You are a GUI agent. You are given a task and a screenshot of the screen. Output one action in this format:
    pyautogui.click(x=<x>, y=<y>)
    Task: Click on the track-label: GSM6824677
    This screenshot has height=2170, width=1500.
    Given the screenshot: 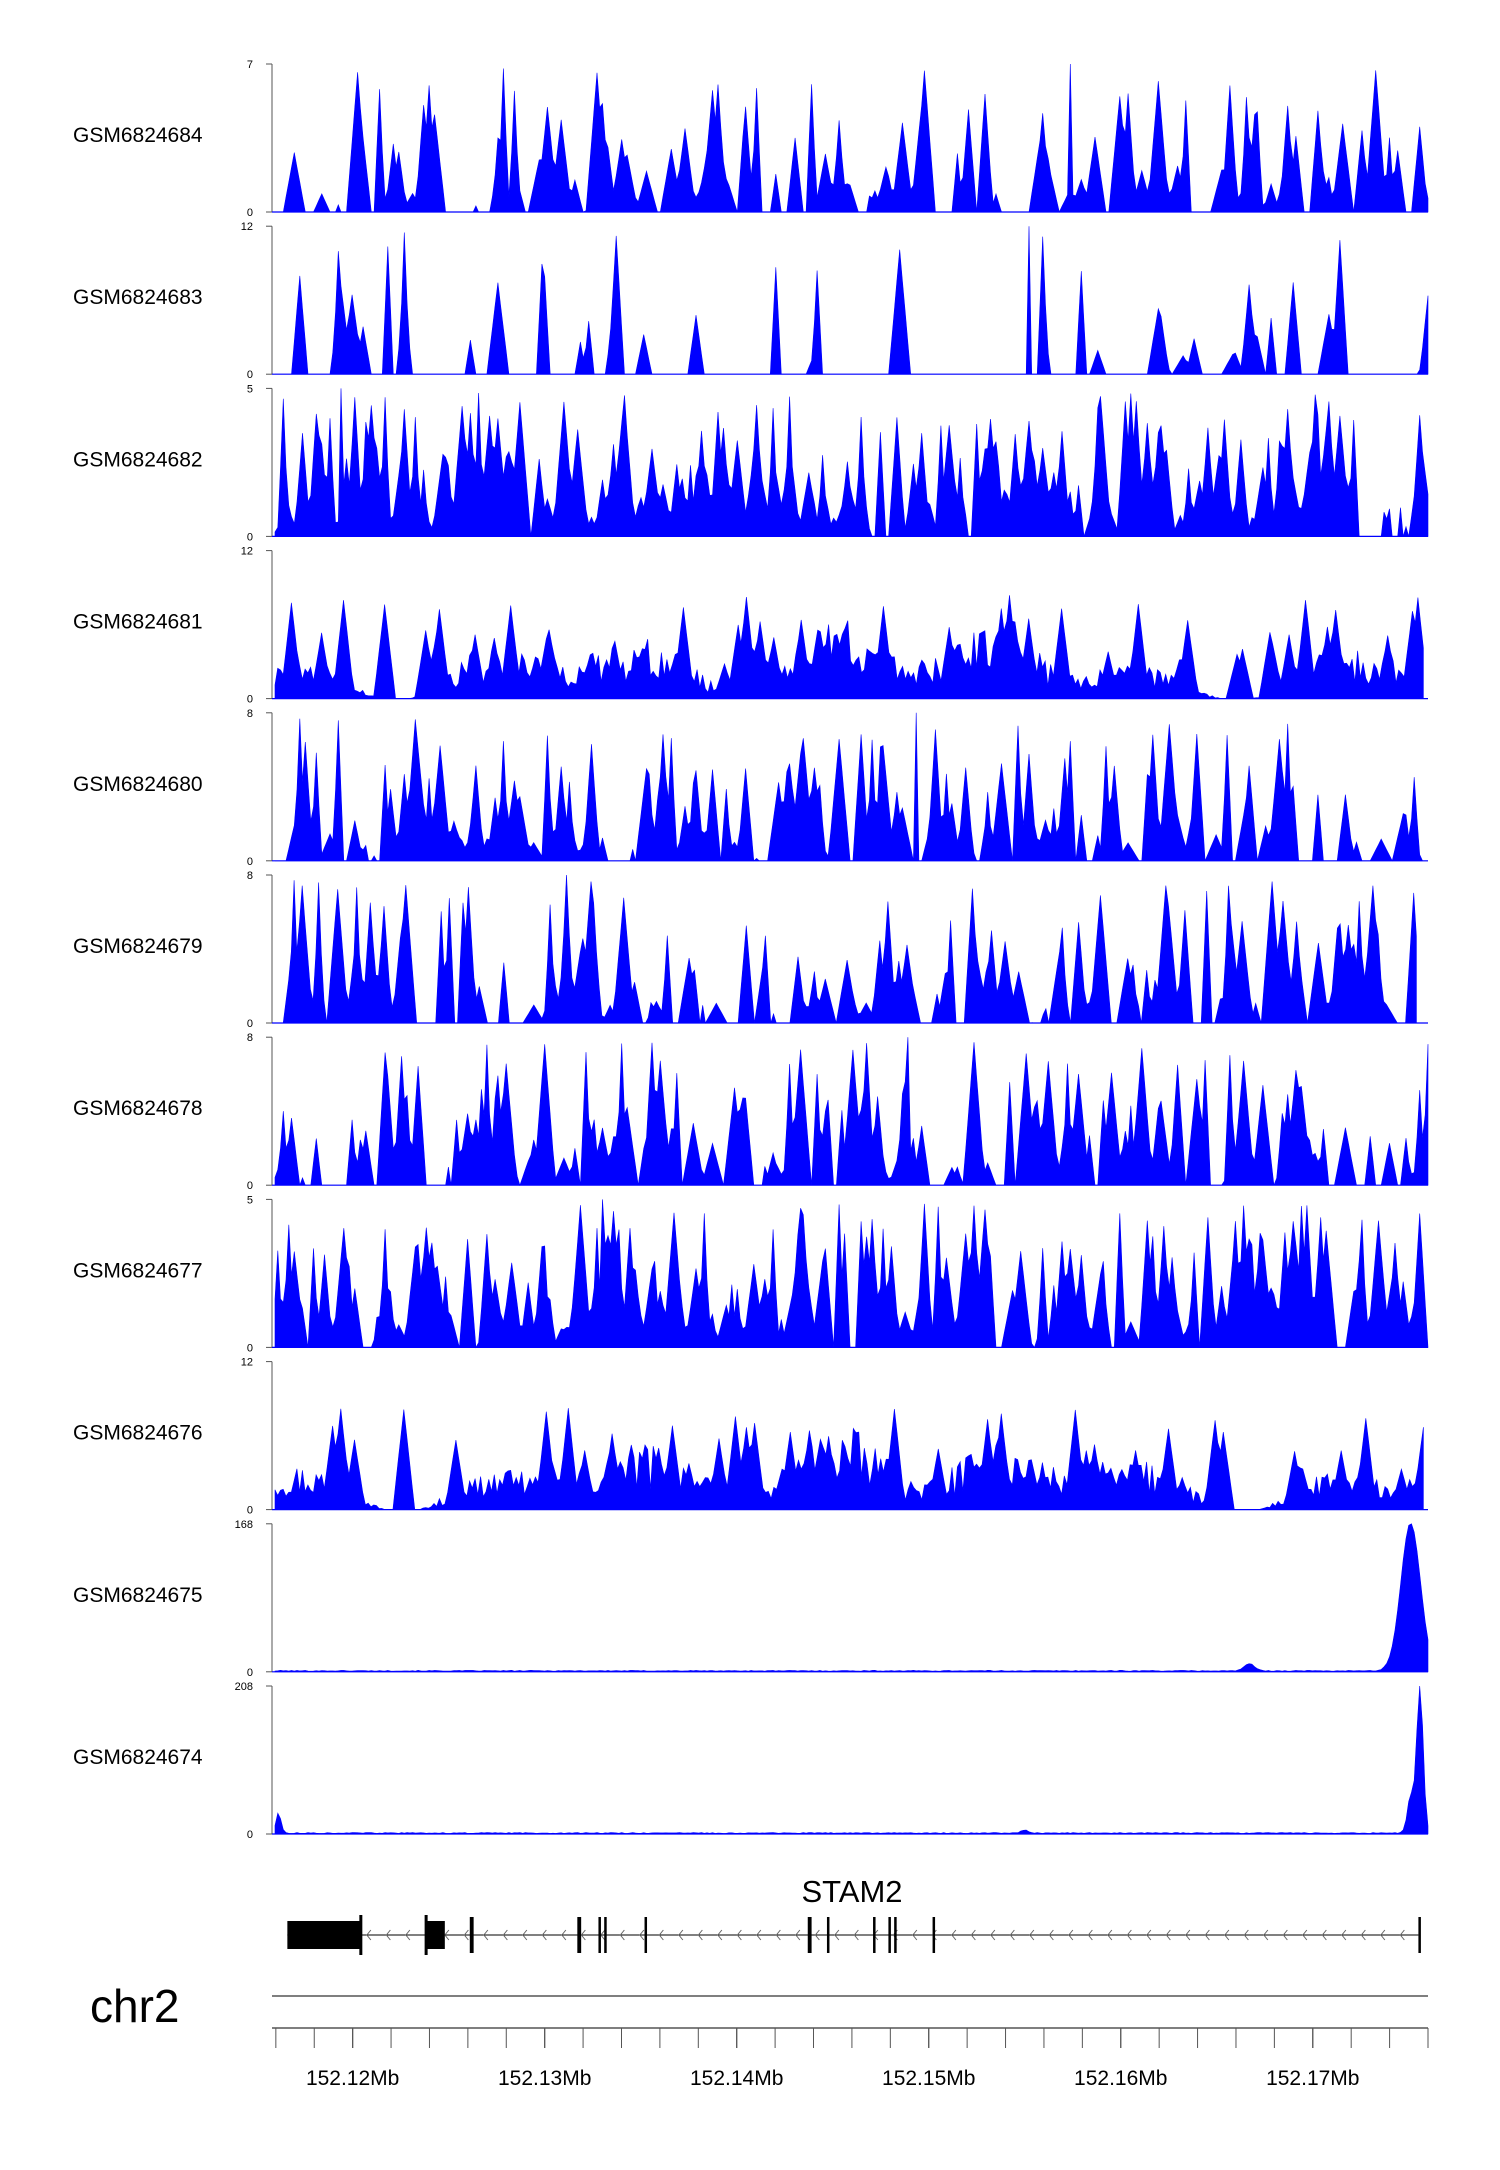 What is the action you would take?
    pyautogui.click(x=138, y=1270)
    